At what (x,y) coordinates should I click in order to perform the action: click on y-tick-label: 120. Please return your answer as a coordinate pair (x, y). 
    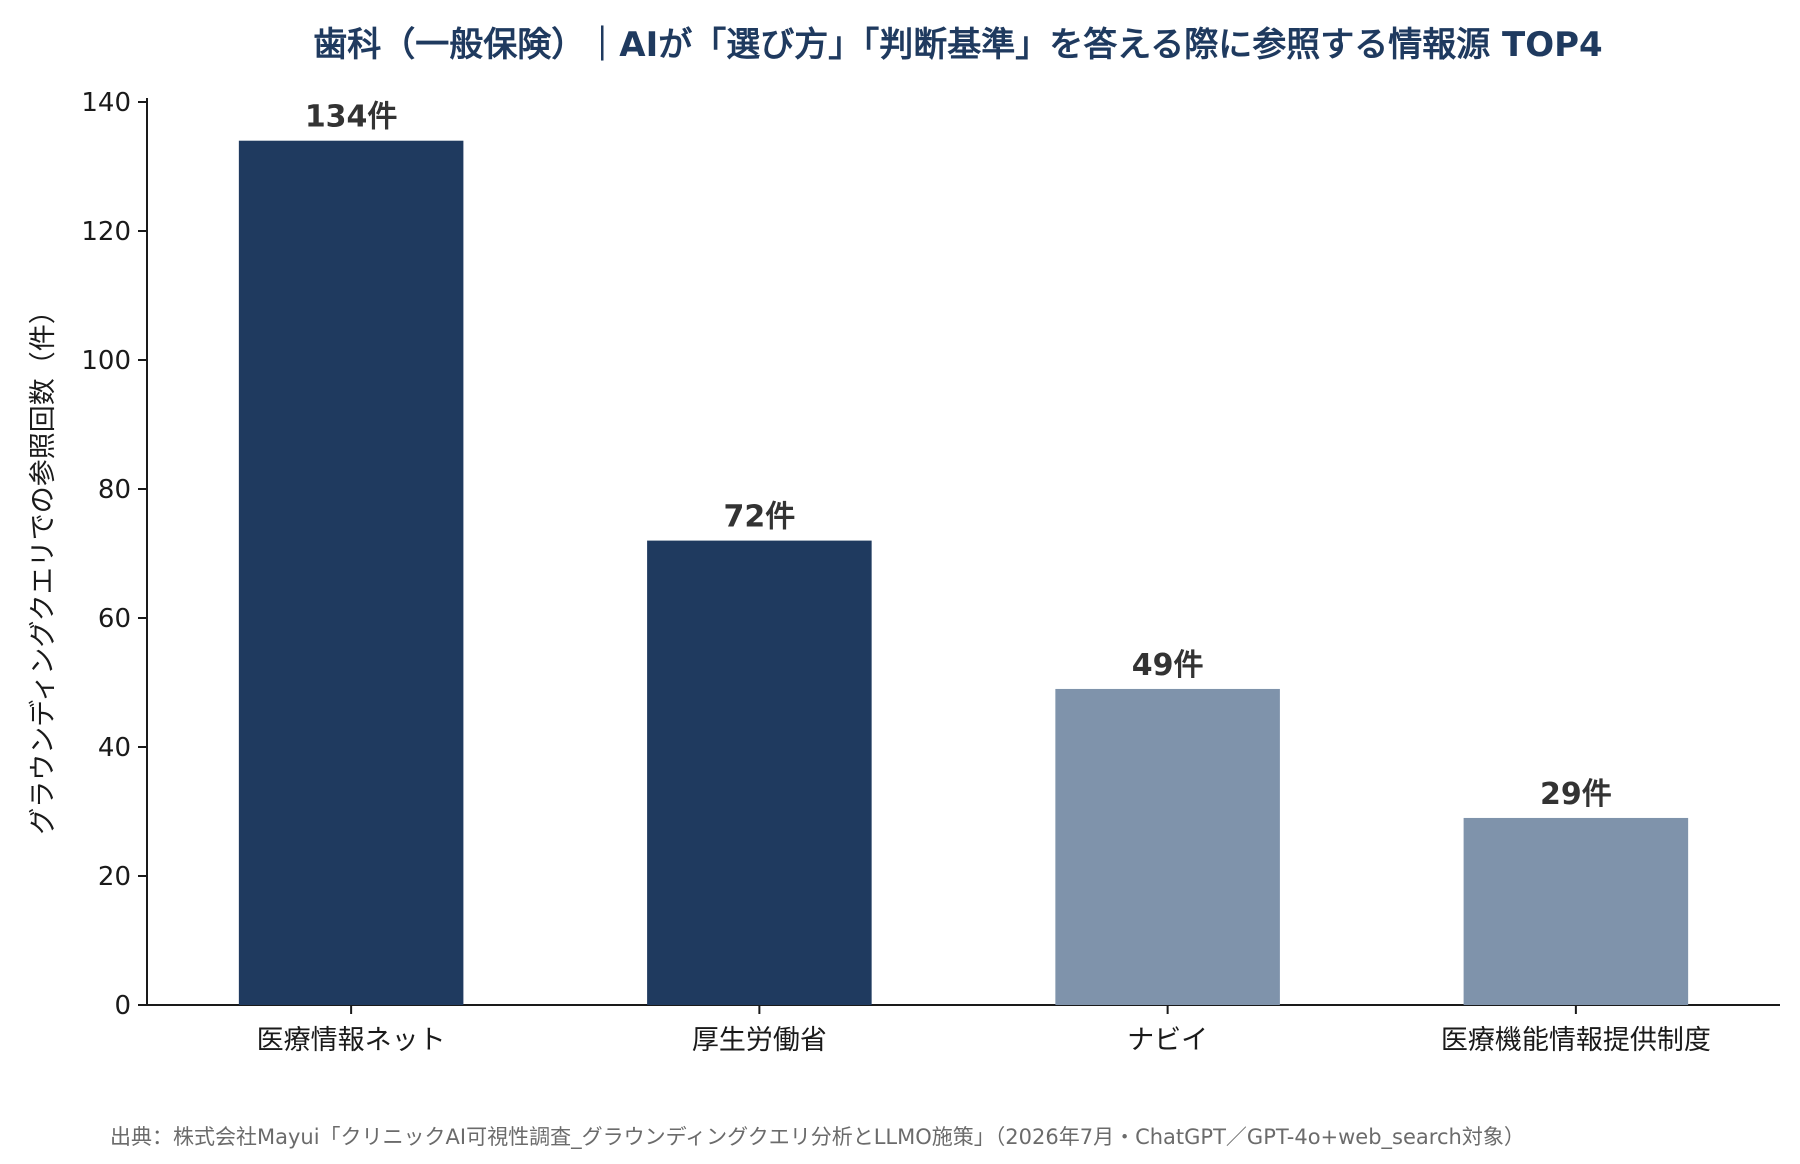
    Looking at the image, I should click on (106, 232).